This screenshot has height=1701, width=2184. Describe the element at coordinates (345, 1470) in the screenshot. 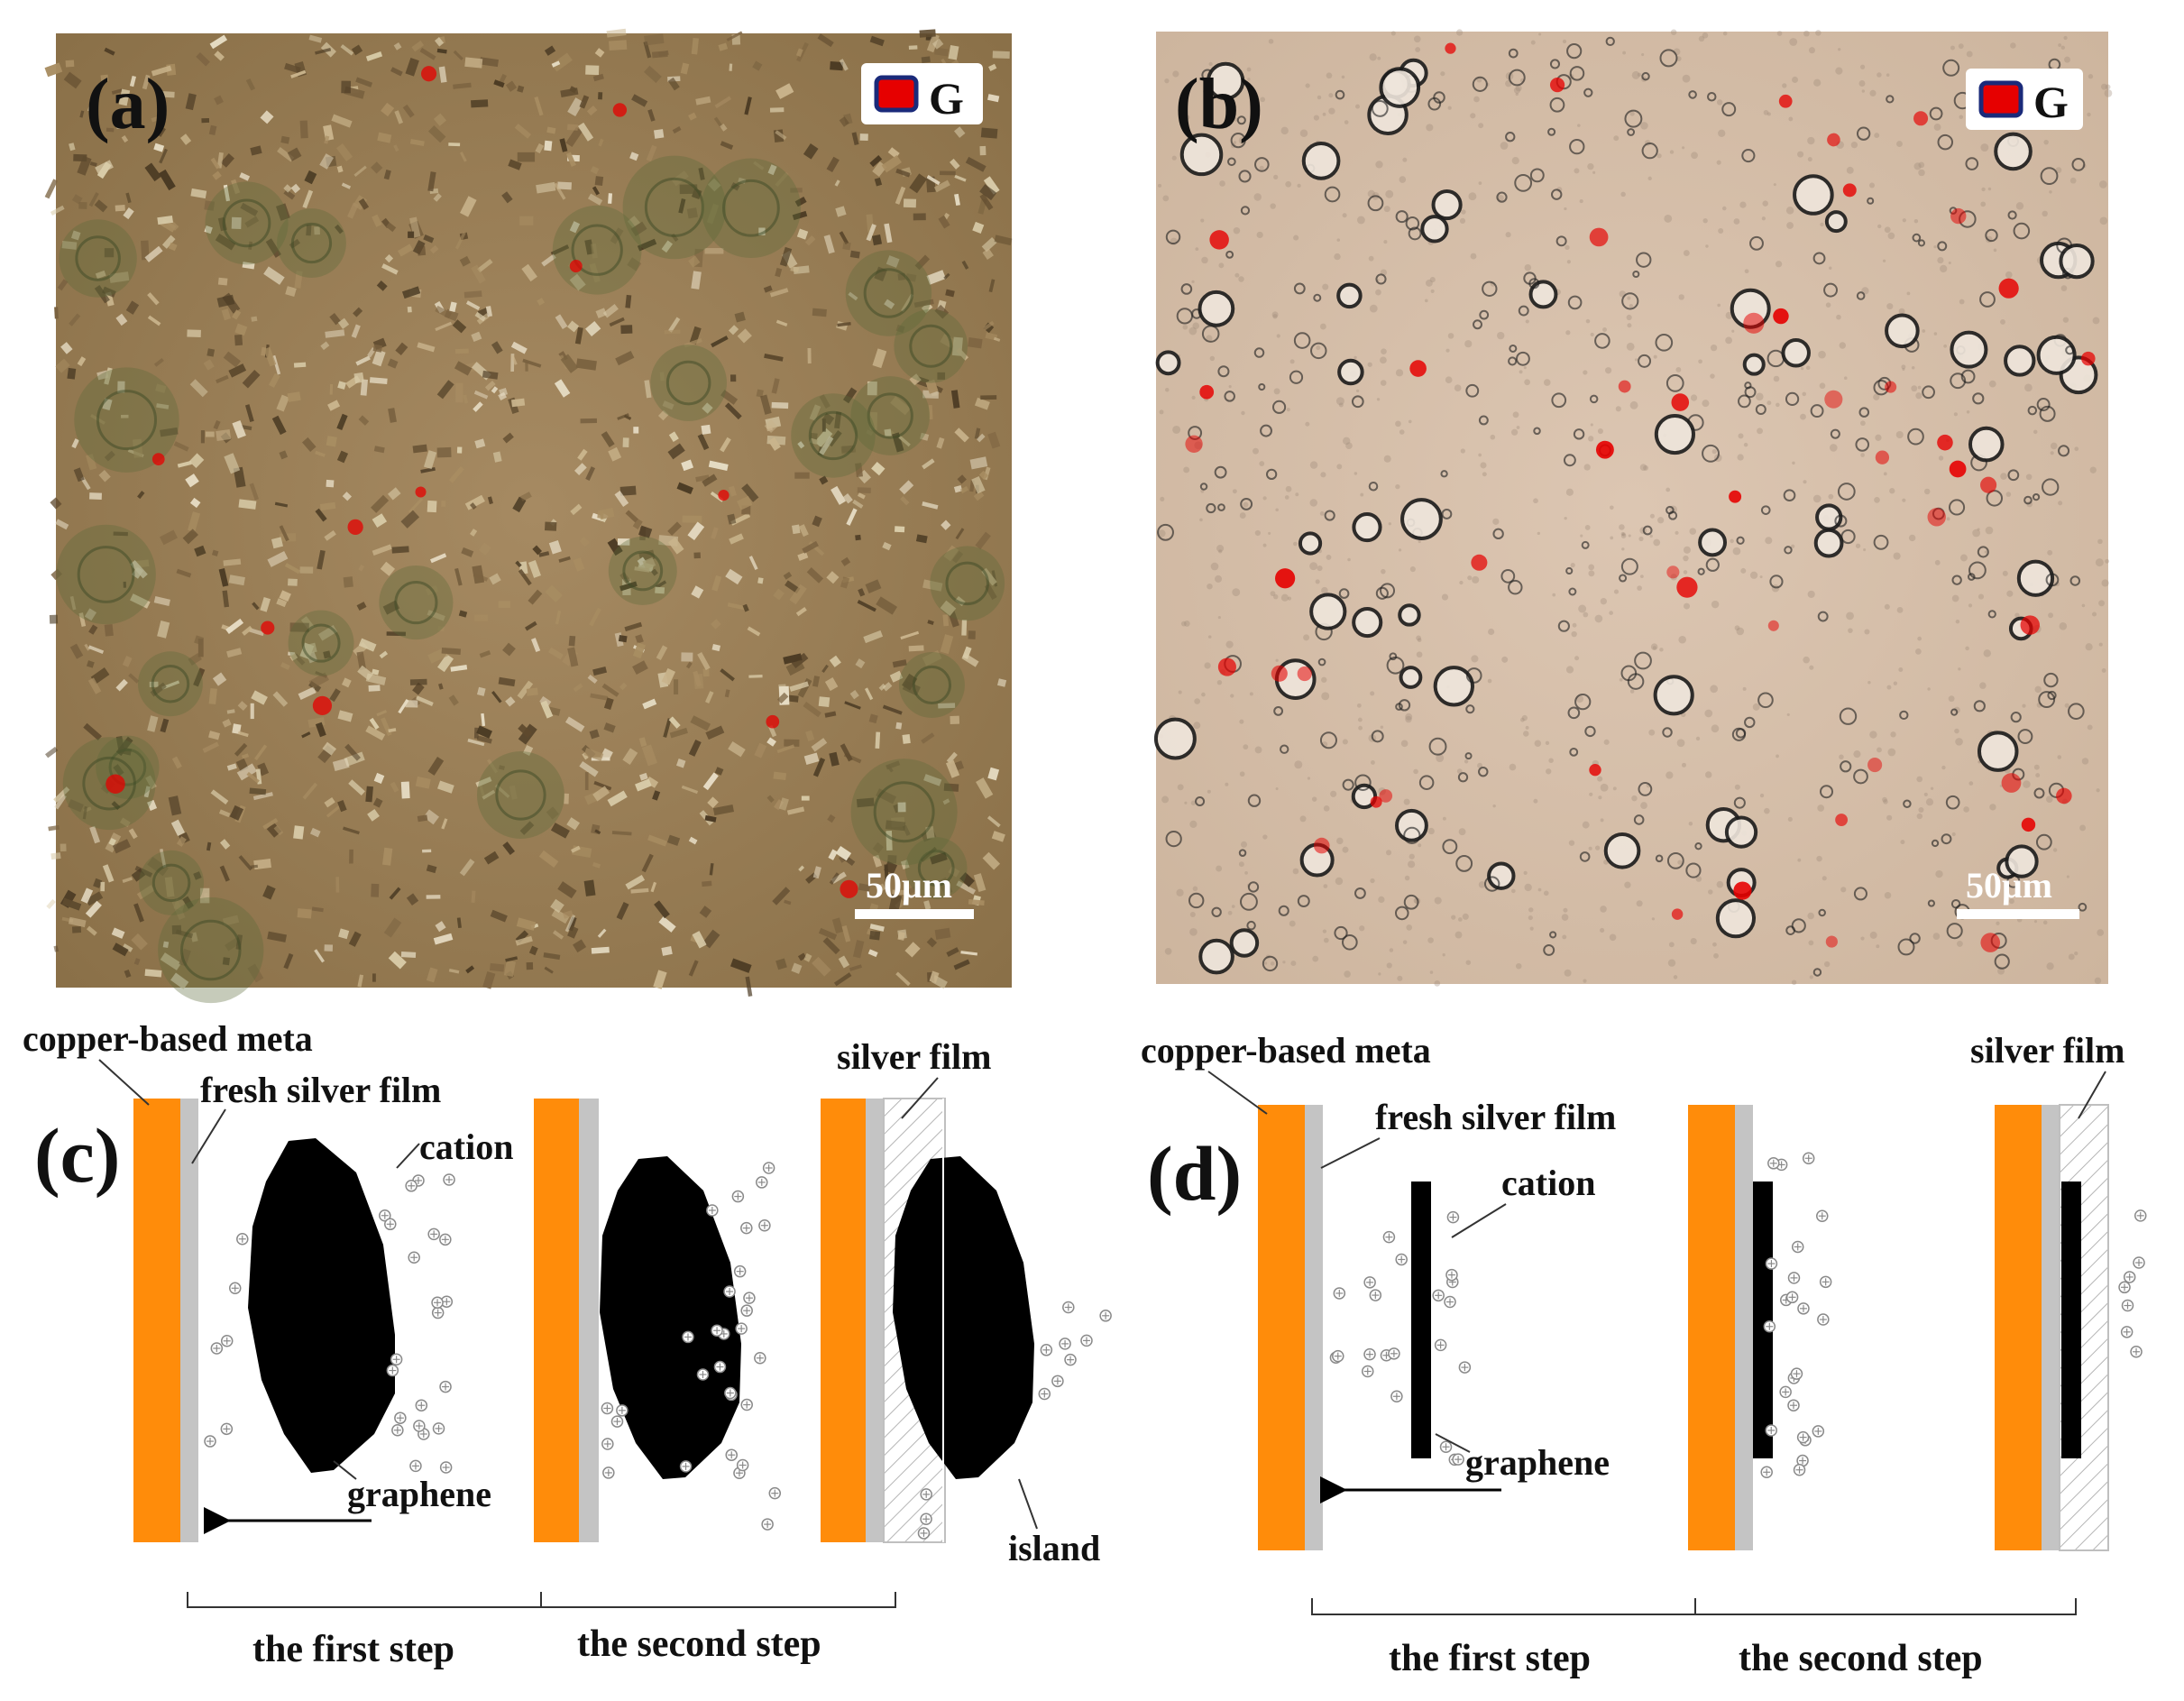

I see `leader-graphene-c` at that location.